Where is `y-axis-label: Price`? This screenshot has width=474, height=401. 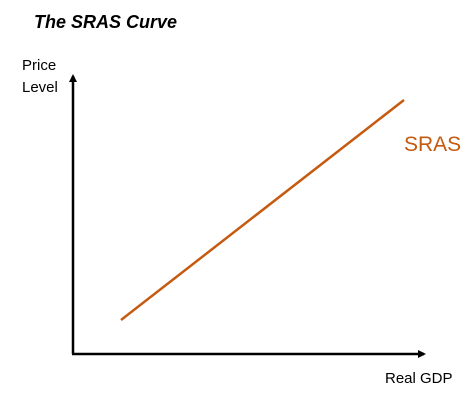 y-axis-label: Price is located at coordinates (39, 65).